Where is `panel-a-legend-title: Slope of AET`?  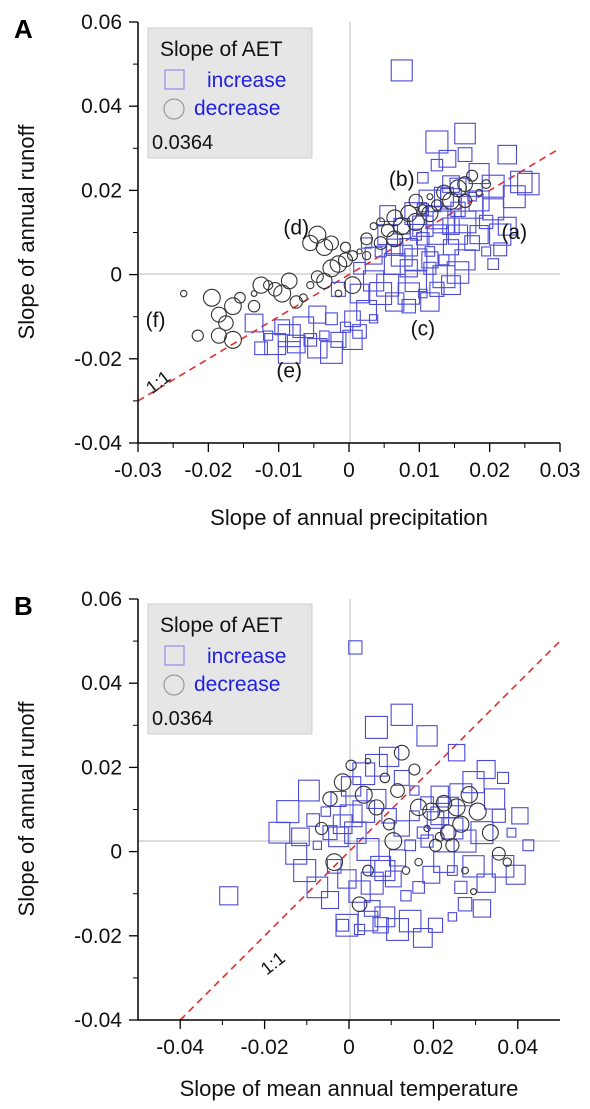 panel-a-legend-title: Slope of AET is located at coordinates (221, 49).